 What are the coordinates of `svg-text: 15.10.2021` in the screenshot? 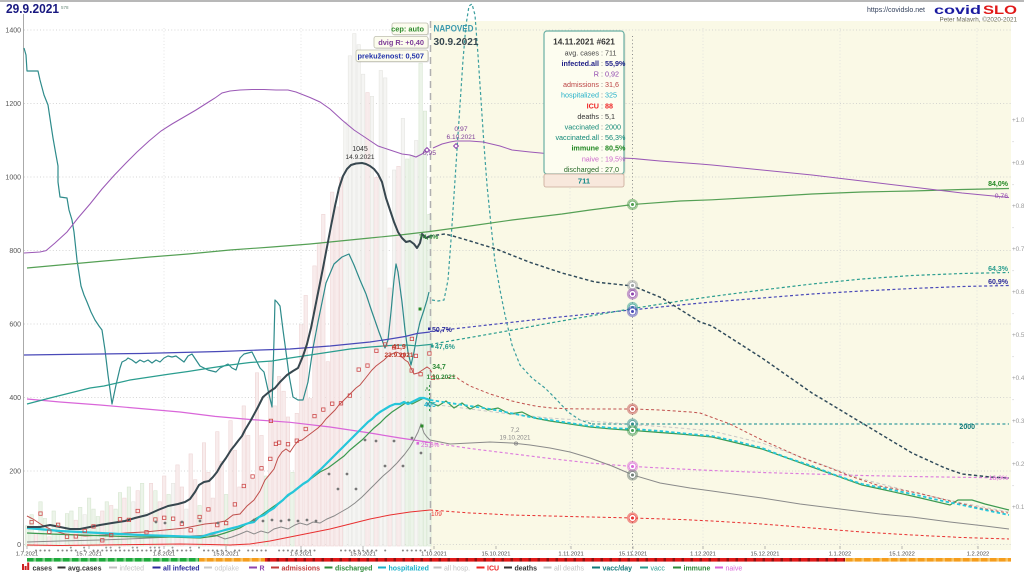 It's located at (495, 555).